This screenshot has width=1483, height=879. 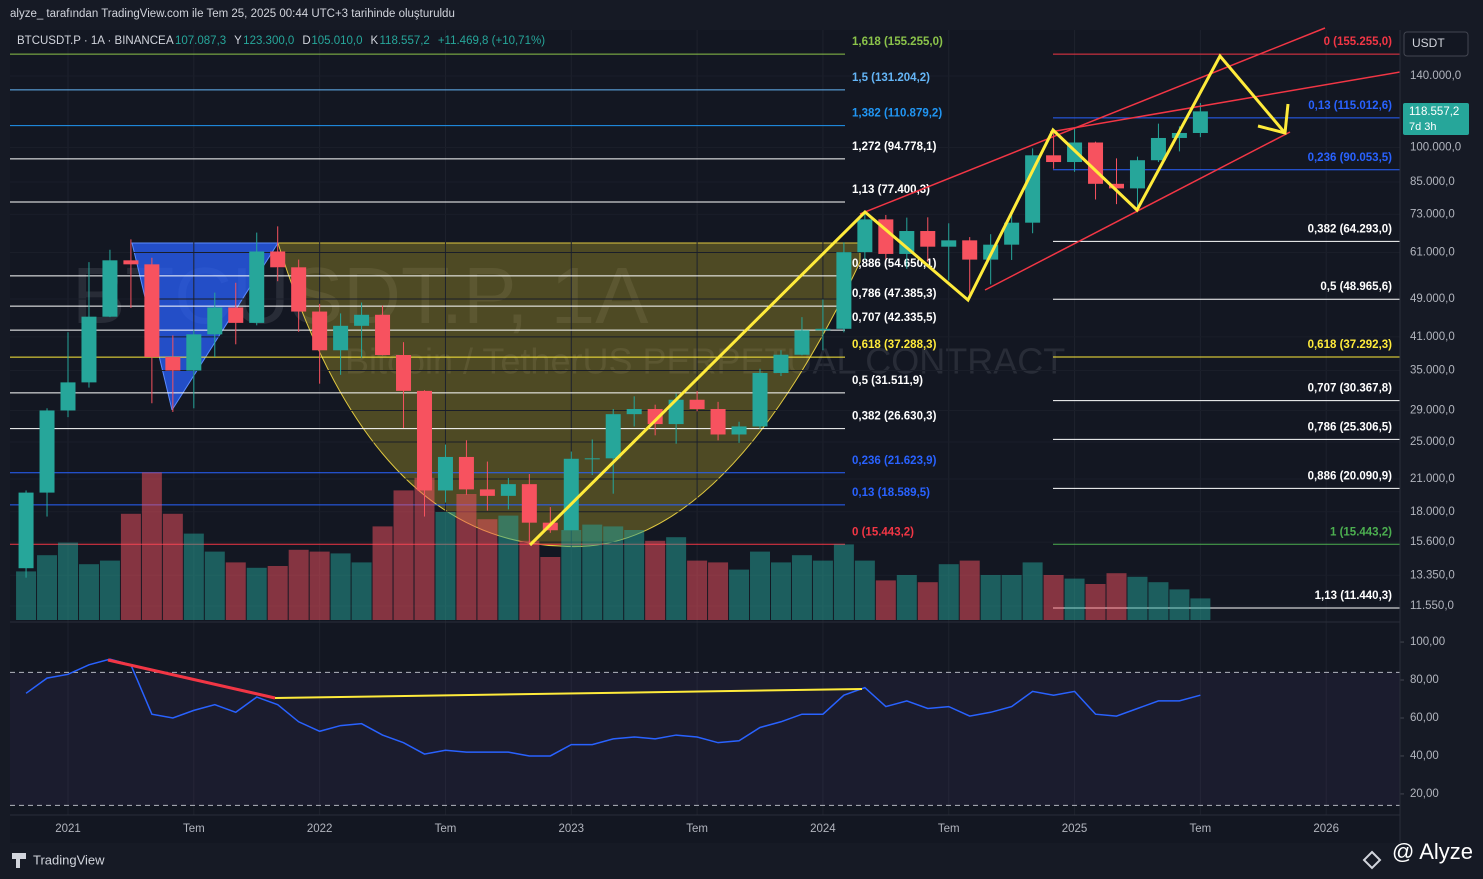 I want to click on rsi-tick-label: 80,00, so click(x=1424, y=680).